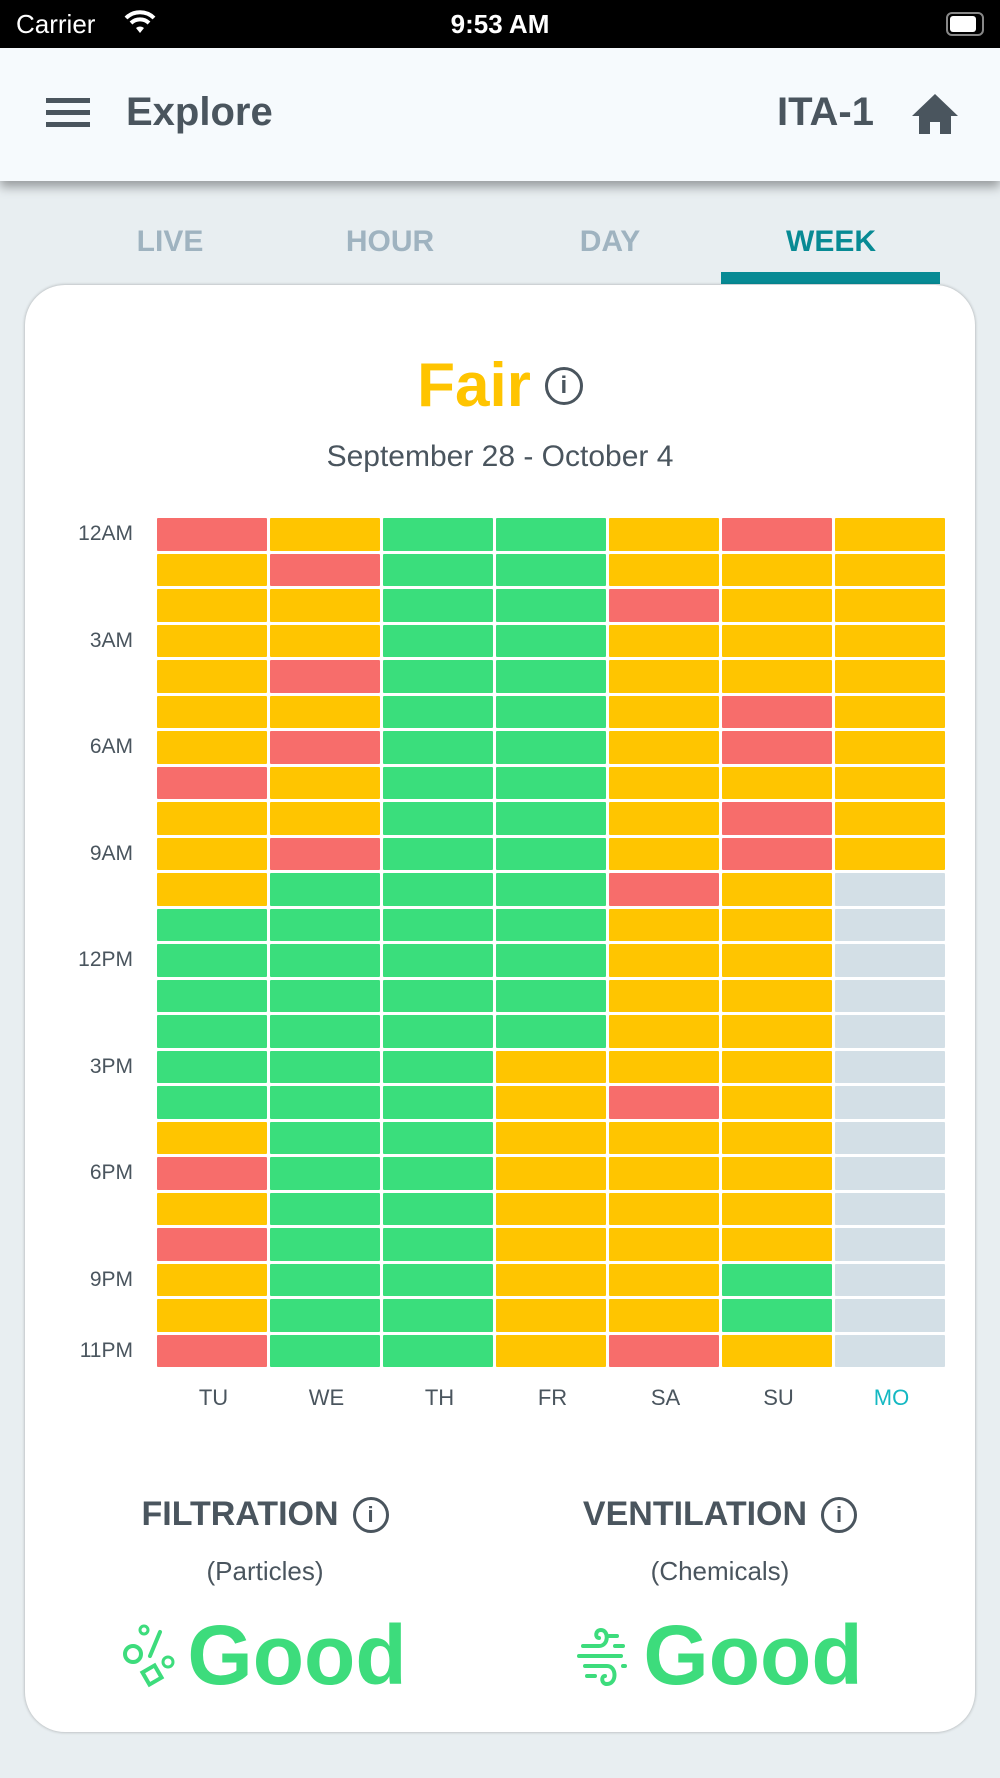  I want to click on tab-week: WEEK, so click(831, 241).